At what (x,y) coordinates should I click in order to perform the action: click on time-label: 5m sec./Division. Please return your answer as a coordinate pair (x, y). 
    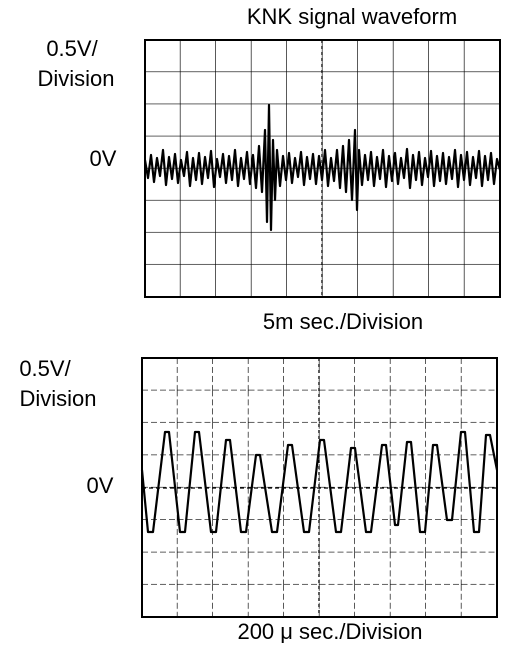
    Looking at the image, I should click on (343, 321).